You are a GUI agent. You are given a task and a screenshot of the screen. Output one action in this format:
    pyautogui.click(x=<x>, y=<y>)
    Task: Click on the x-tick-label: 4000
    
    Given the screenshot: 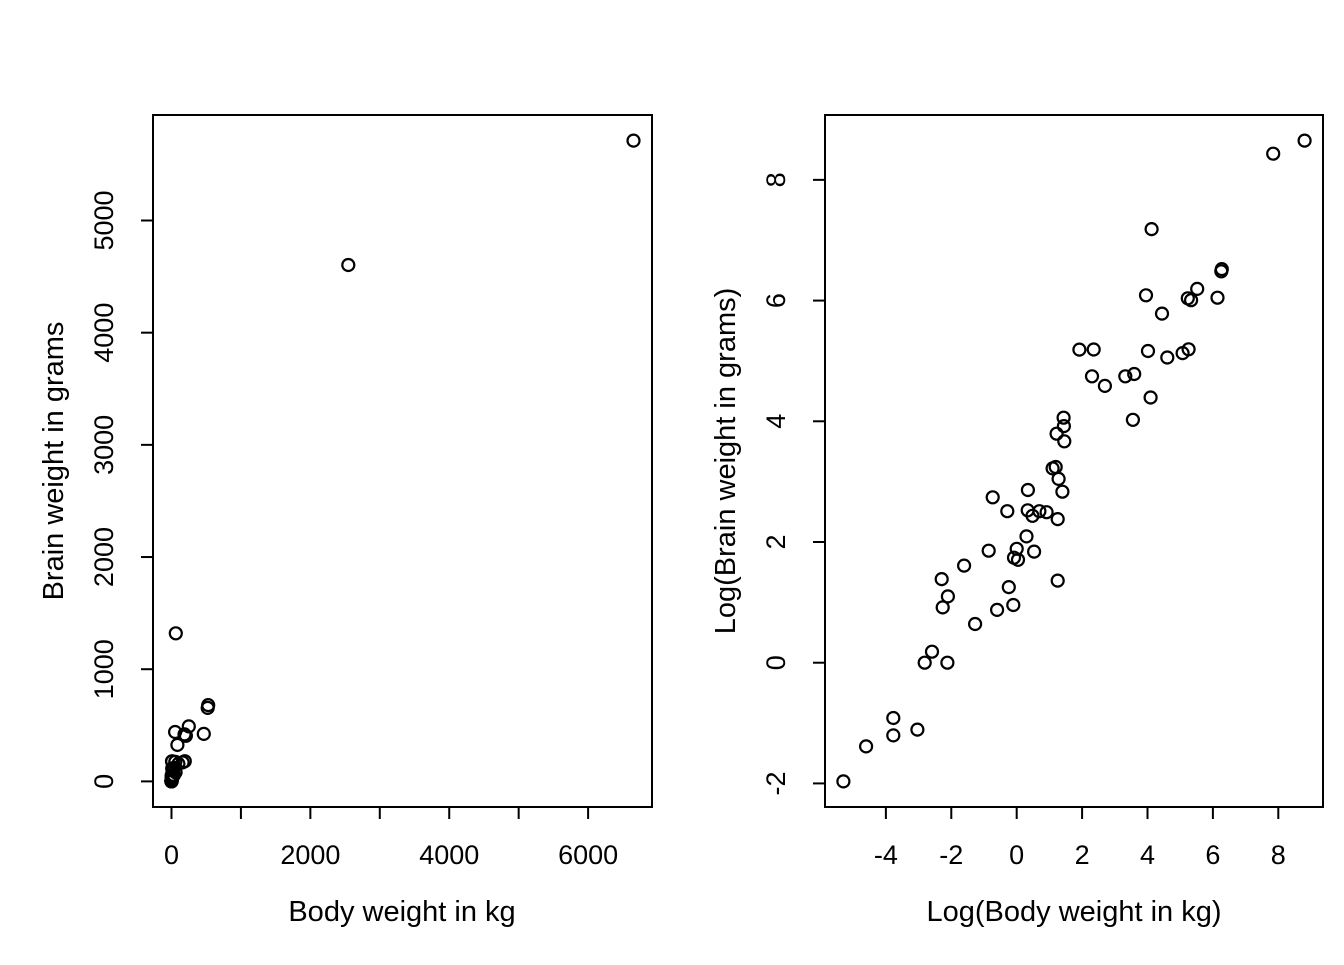 What is the action you would take?
    pyautogui.click(x=449, y=855)
    